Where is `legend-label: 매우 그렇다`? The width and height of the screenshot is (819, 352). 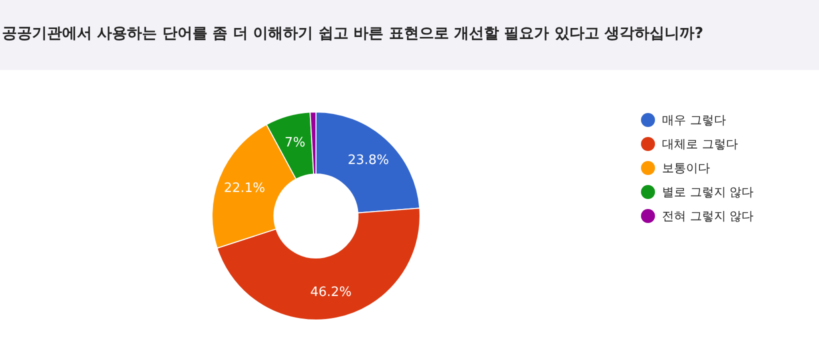 legend-label: 매우 그렇다 is located at coordinates (694, 120).